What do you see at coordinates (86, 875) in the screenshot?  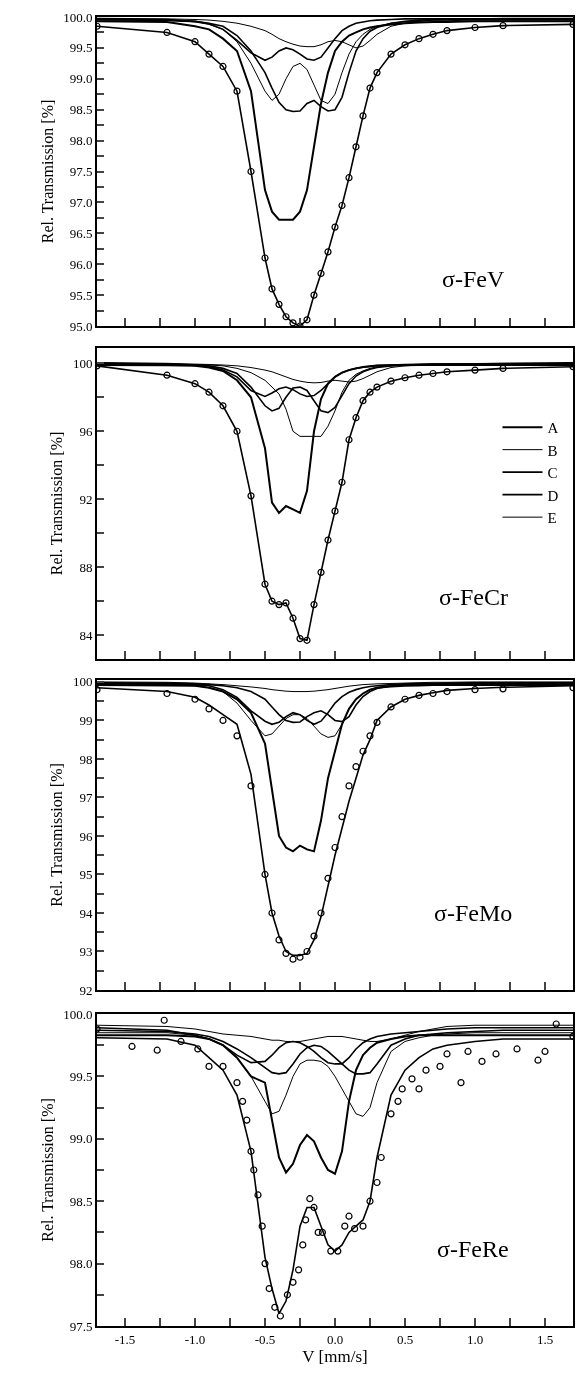 I see `y-tick-label: 95` at bounding box center [86, 875].